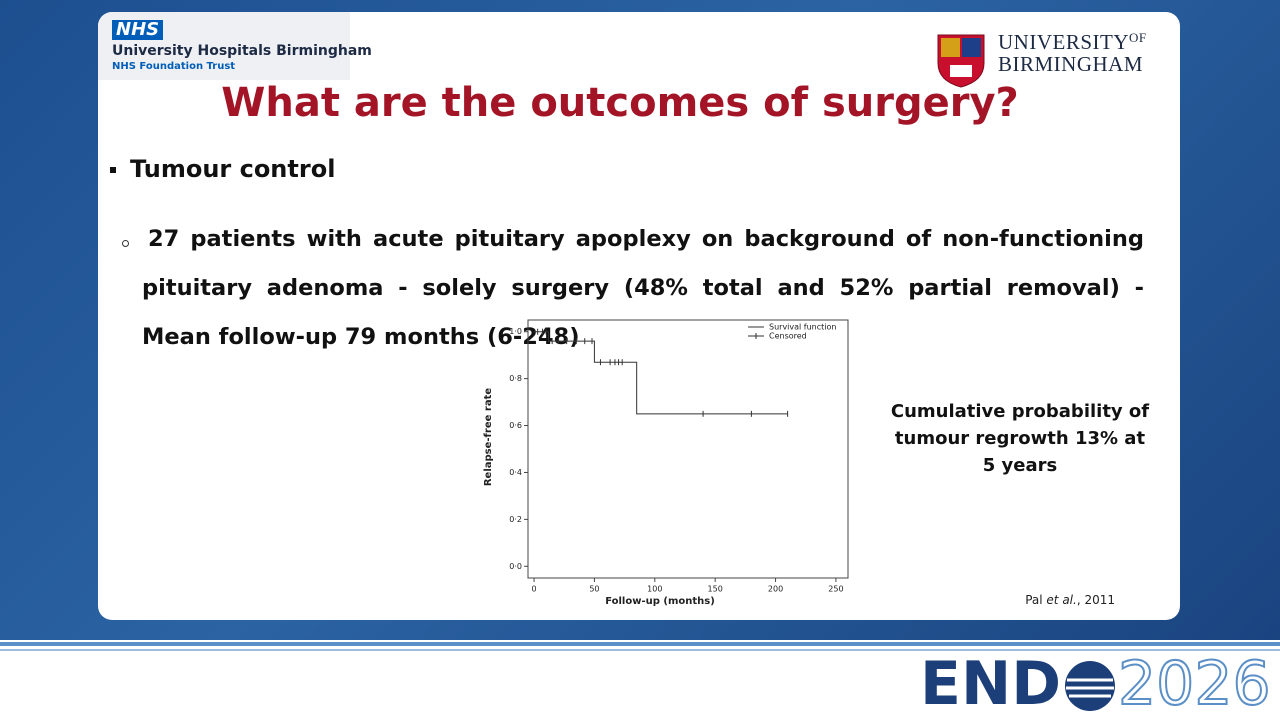  I want to click on bullet: Tumour control, so click(233, 169).